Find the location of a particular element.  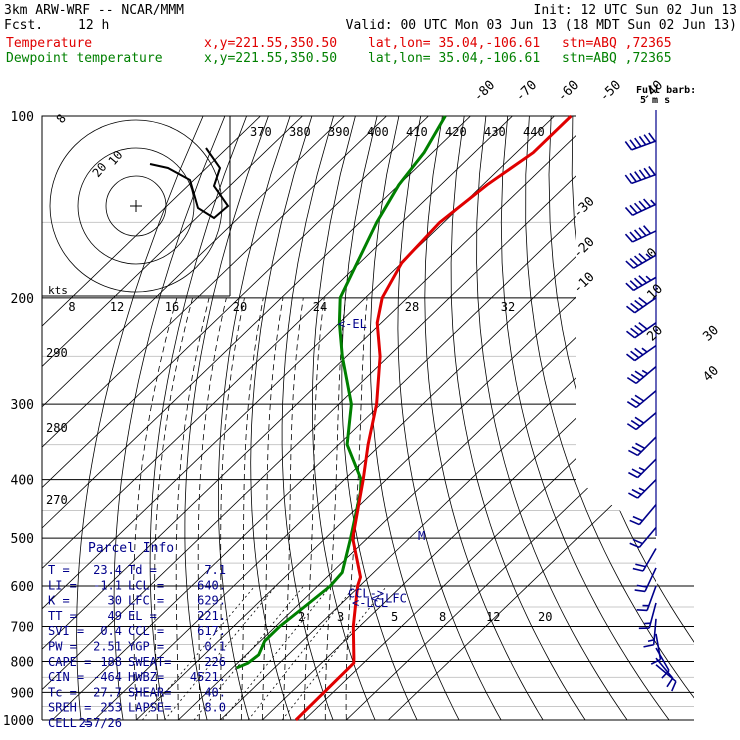

theta-label: 400 is located at coordinates (378, 132).